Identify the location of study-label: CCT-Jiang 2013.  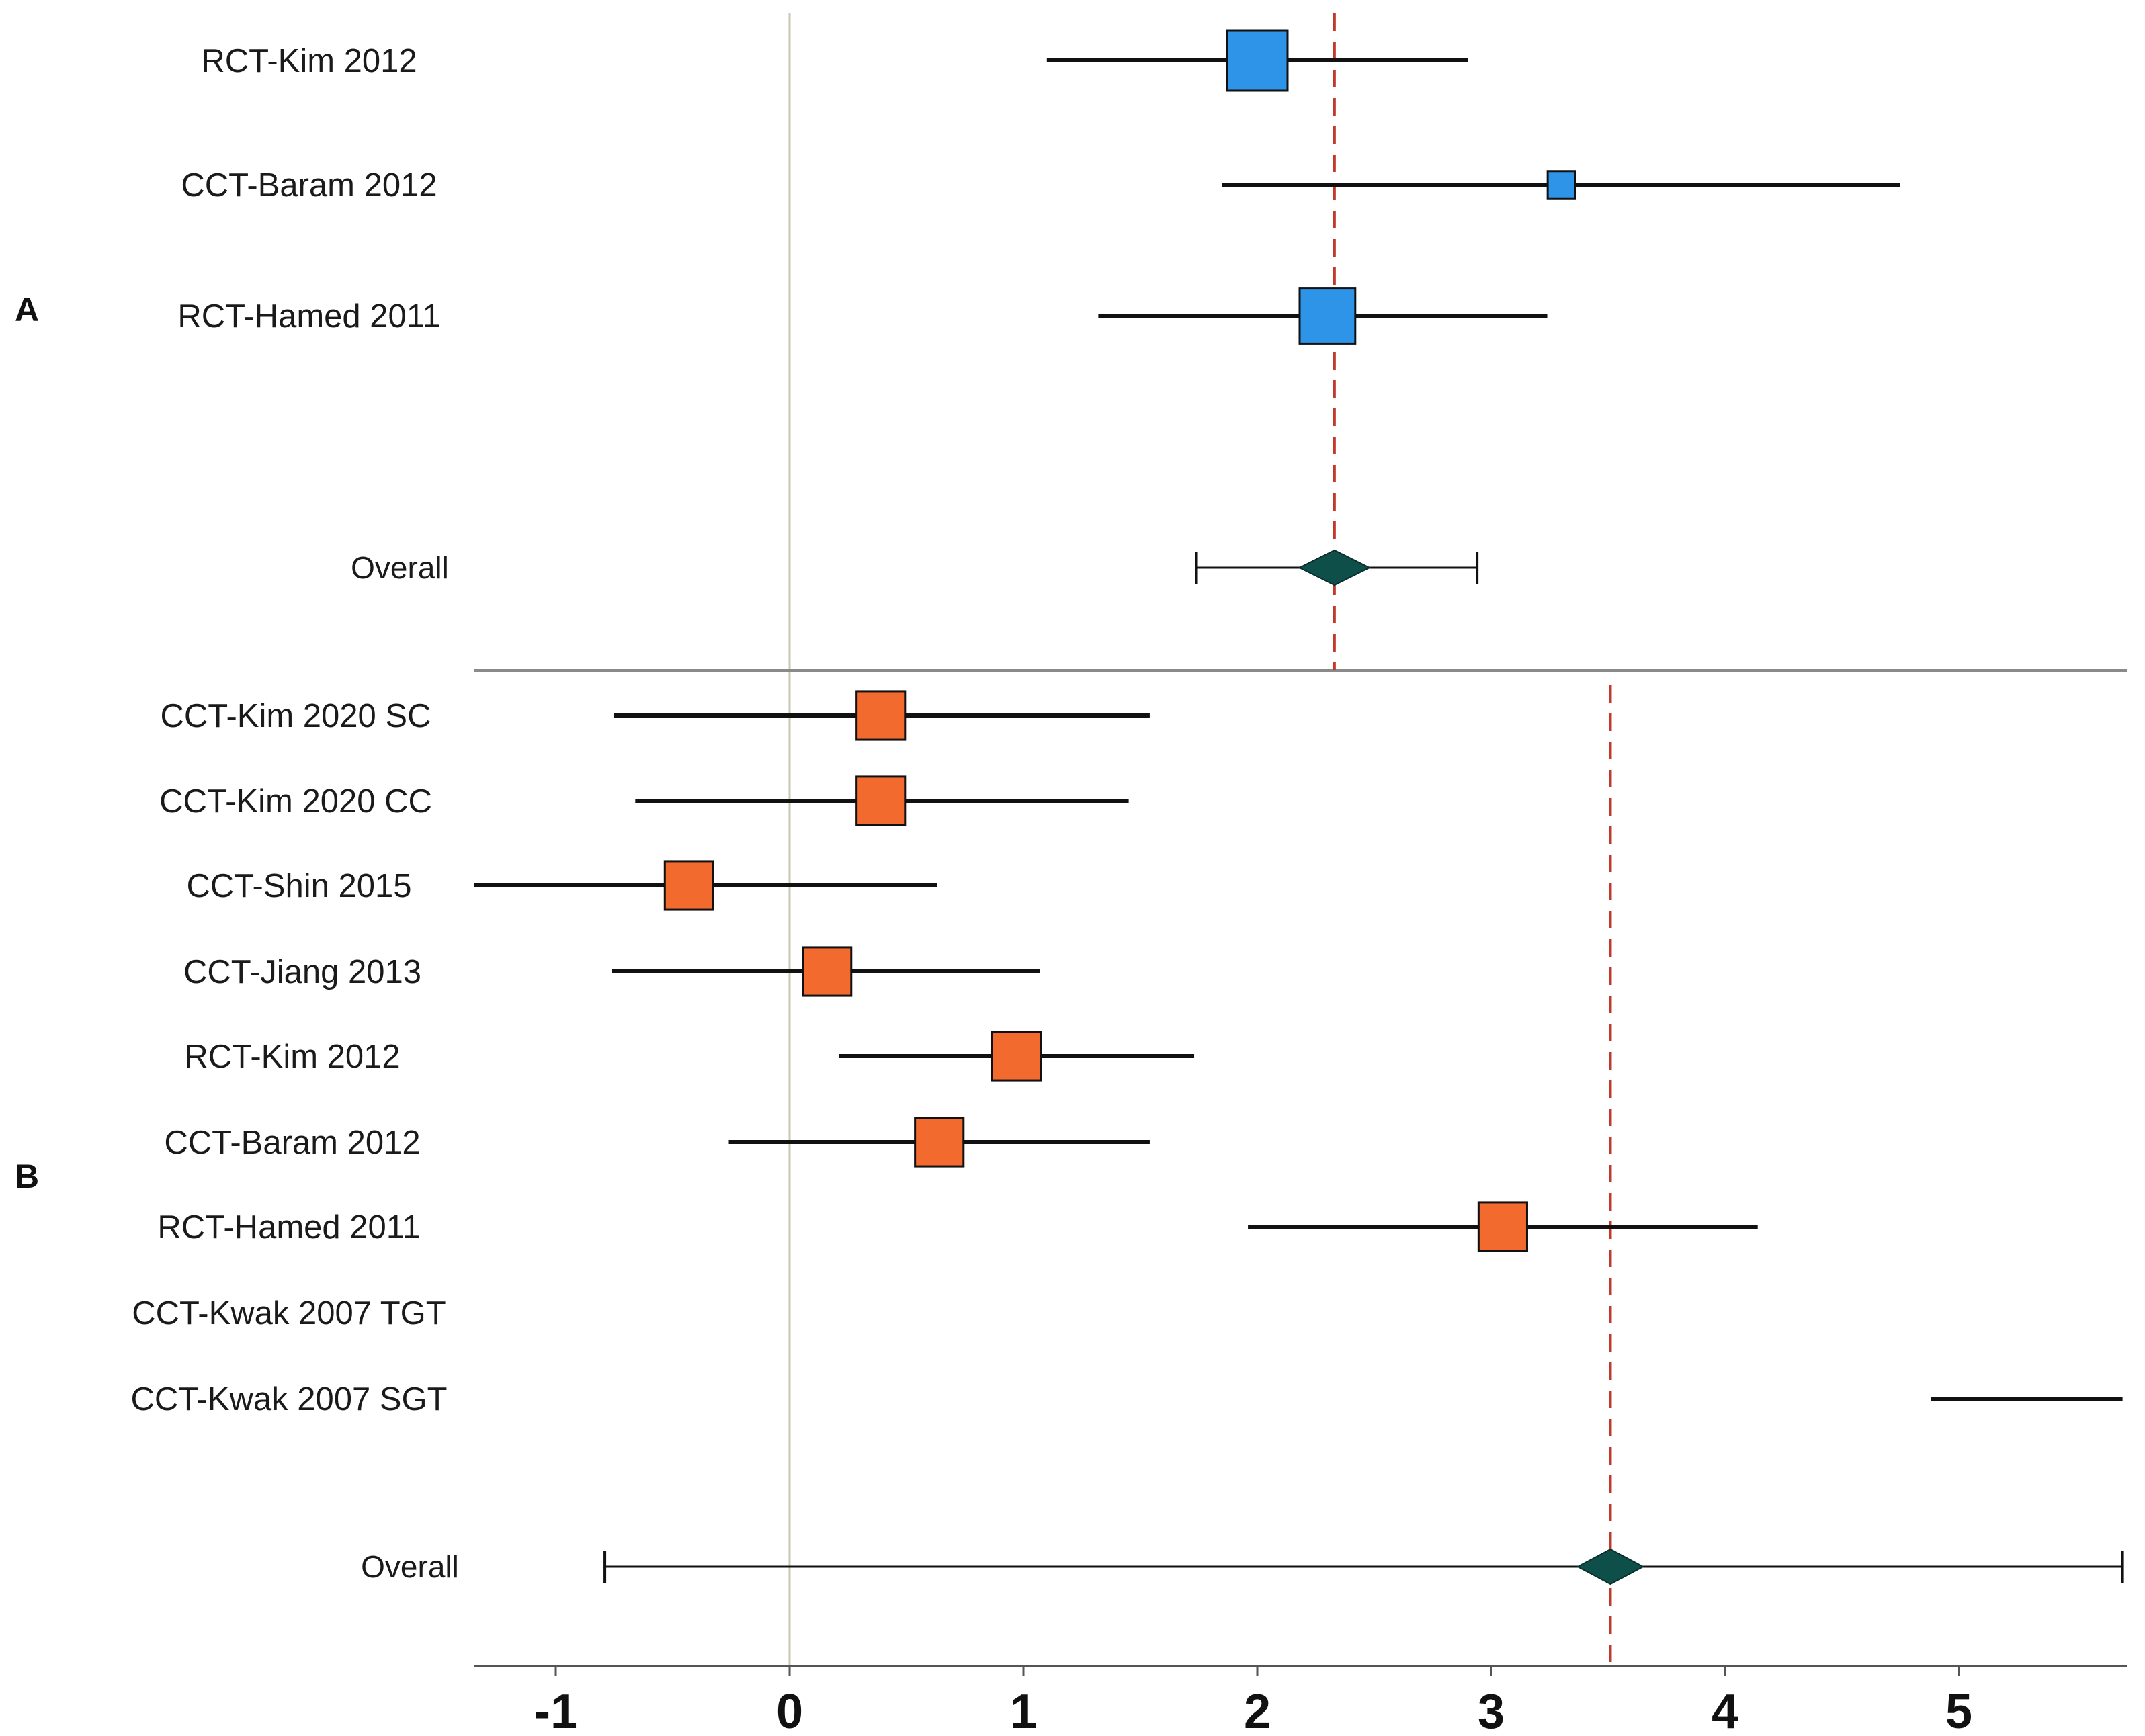
(302, 972).